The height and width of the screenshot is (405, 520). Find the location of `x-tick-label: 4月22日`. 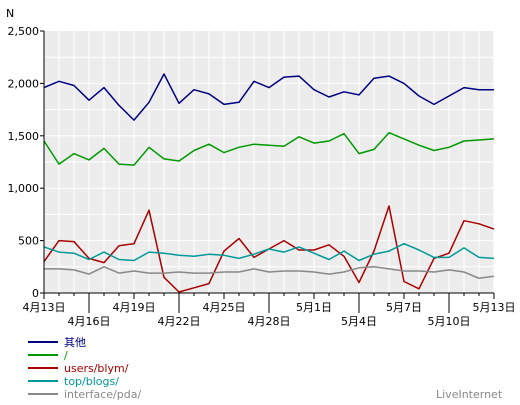

x-tick-label: 4月22日 is located at coordinates (179, 321).